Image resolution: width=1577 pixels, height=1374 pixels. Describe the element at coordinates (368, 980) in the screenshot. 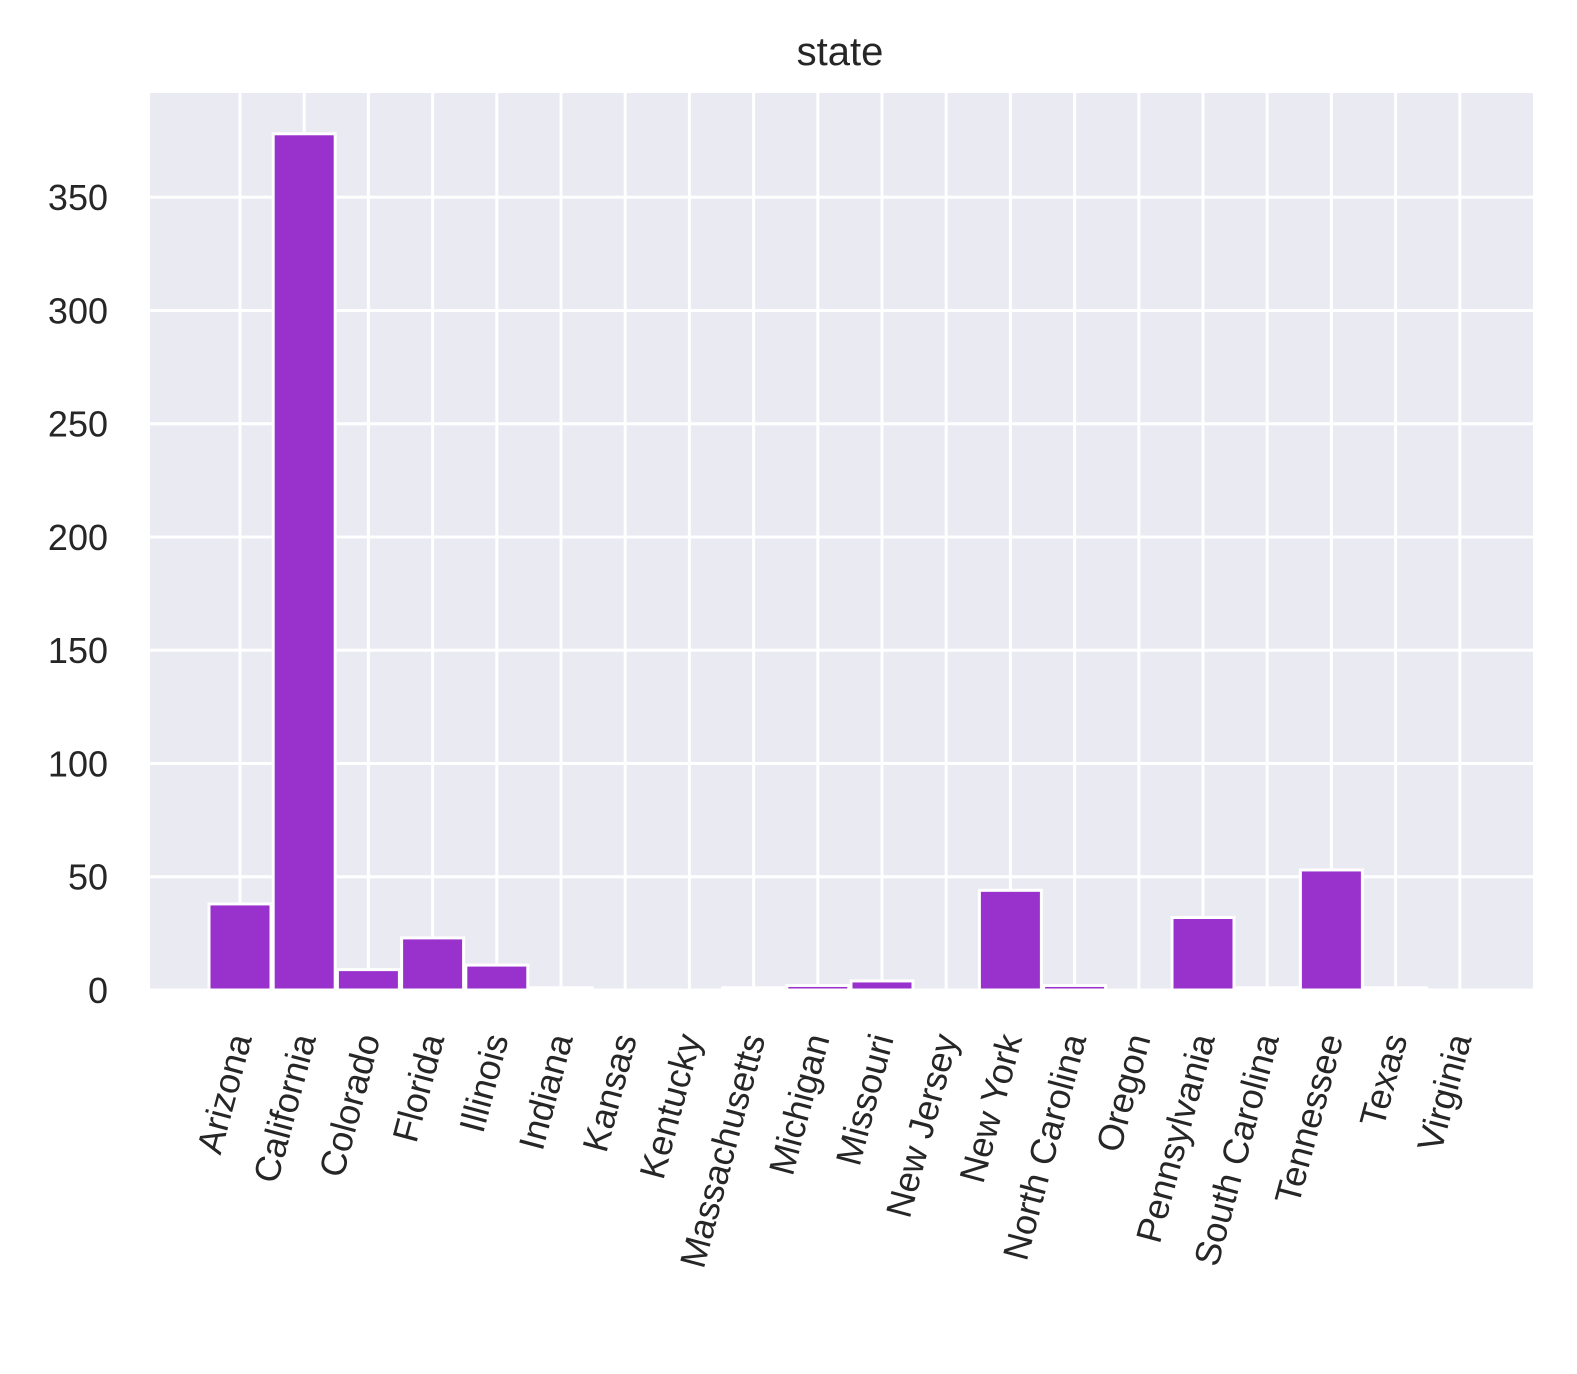

I see `bar-colorado` at that location.